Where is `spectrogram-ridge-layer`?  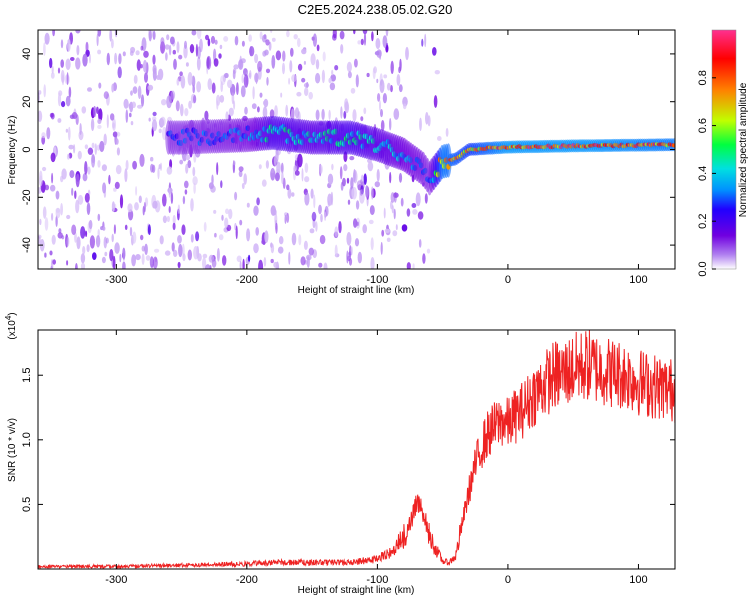
spectrogram-ridge-layer is located at coordinates (420, 155).